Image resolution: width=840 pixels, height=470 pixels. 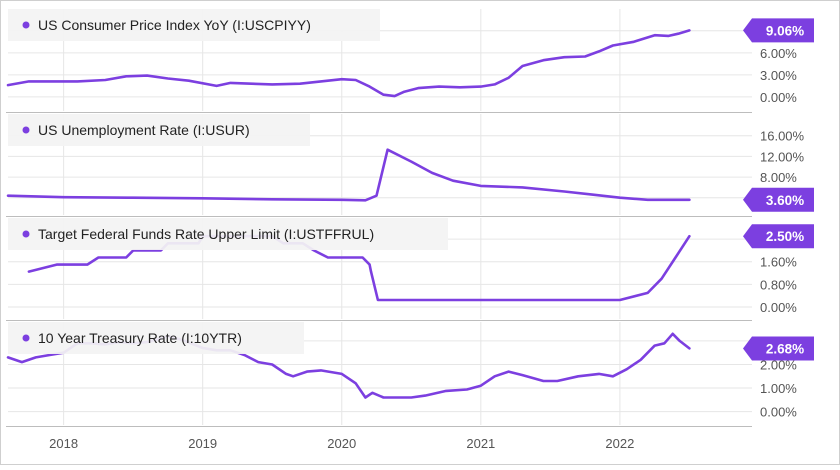 What do you see at coordinates (782, 136) in the screenshot?
I see `y-tick-label: 16.00%` at bounding box center [782, 136].